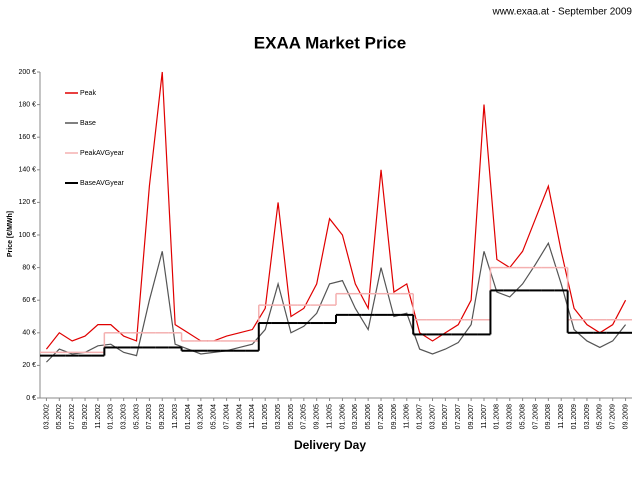  I want to click on legend-label: Peak, so click(88, 93).